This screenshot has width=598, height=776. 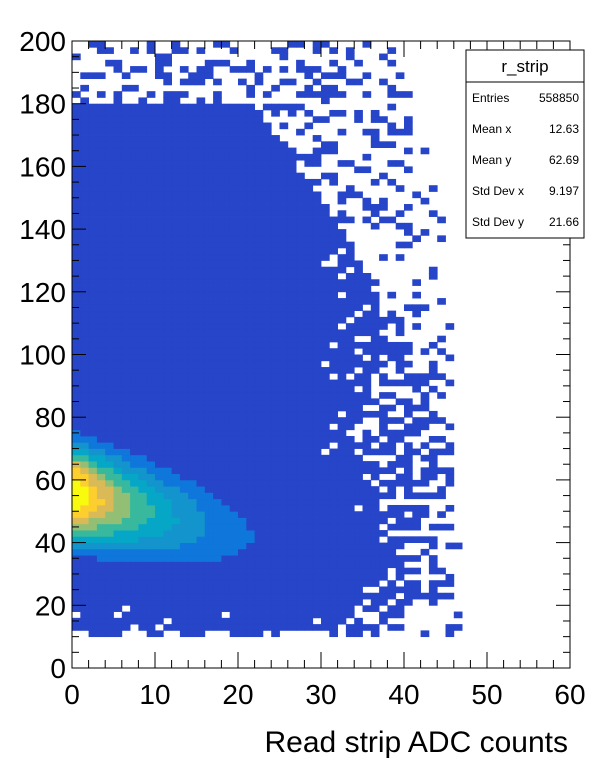 What do you see at coordinates (490, 98) in the screenshot?
I see `stats-label: Entries` at bounding box center [490, 98].